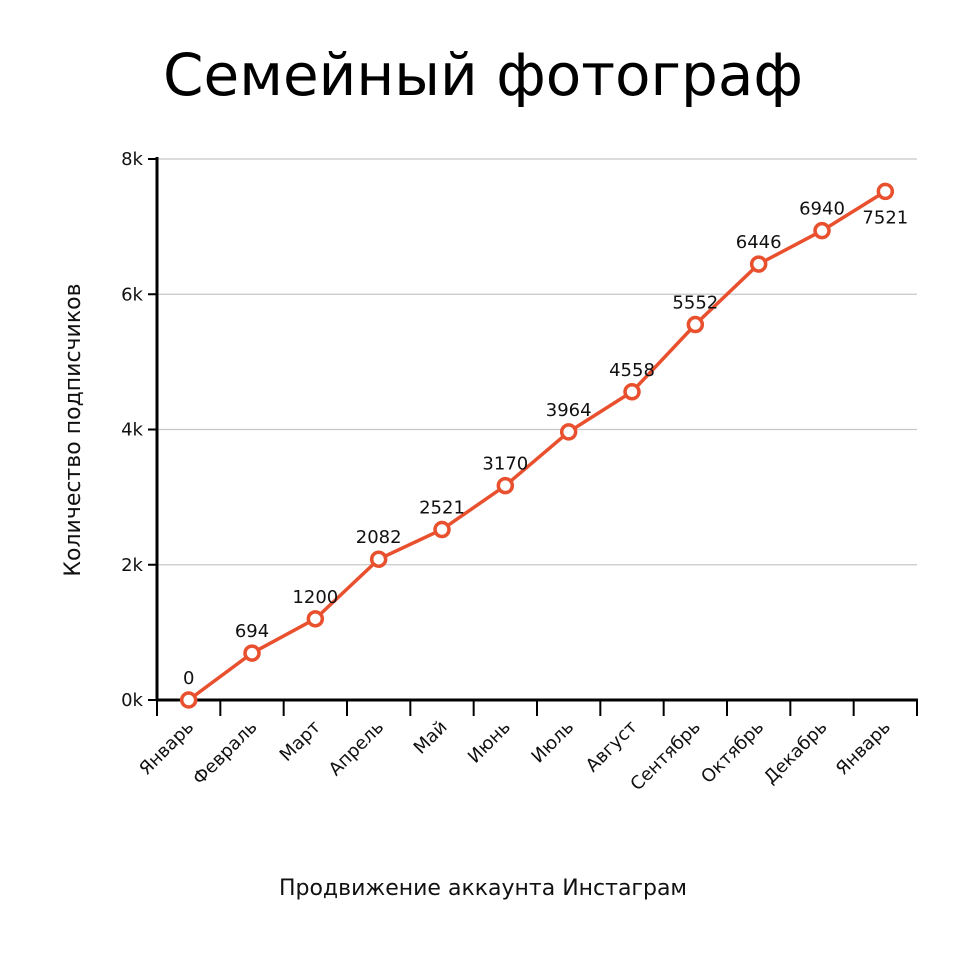  What do you see at coordinates (505, 464) in the screenshot?
I see `data-label: 3170` at bounding box center [505, 464].